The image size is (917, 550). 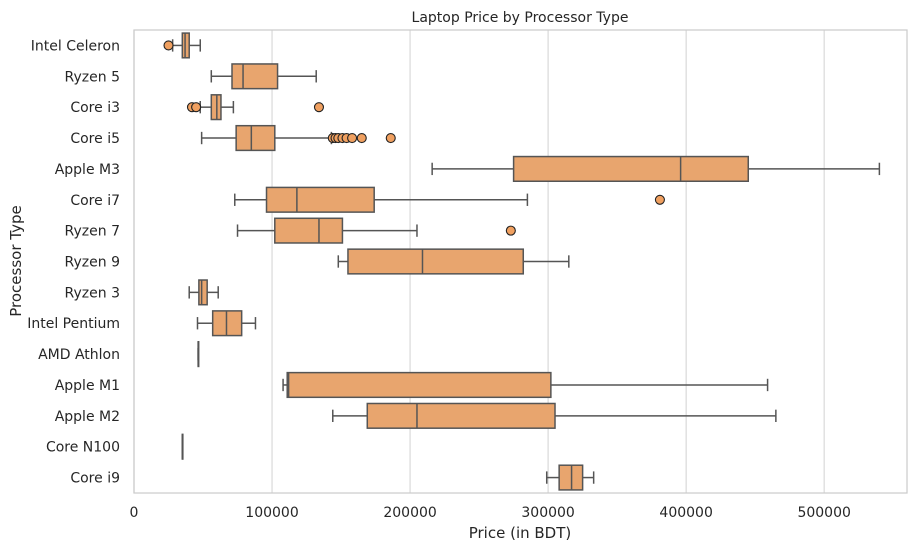 I want to click on y-tick-label: Core i3, so click(x=95, y=108).